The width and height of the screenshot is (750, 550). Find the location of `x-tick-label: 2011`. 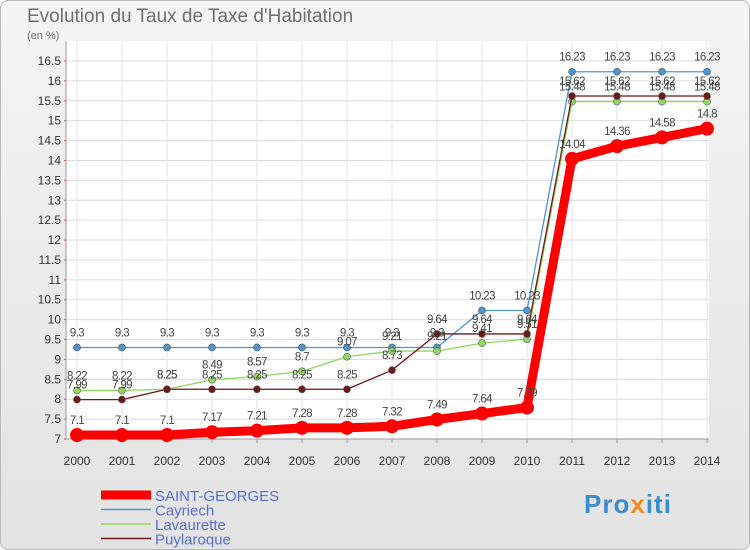

x-tick-label: 2011 is located at coordinates (572, 461).